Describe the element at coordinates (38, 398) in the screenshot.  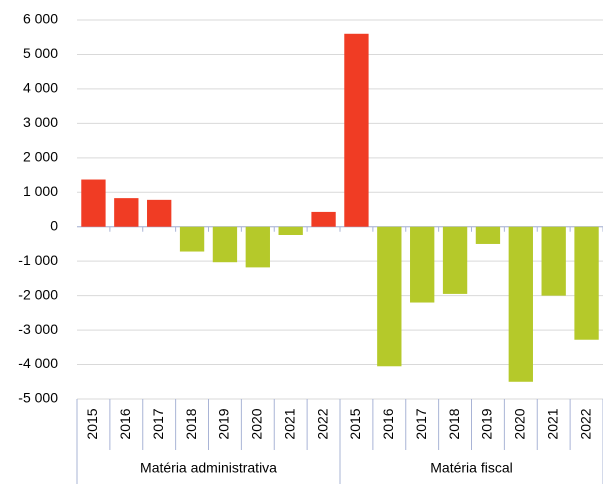
I see `y-tick-label: -5 000` at that location.